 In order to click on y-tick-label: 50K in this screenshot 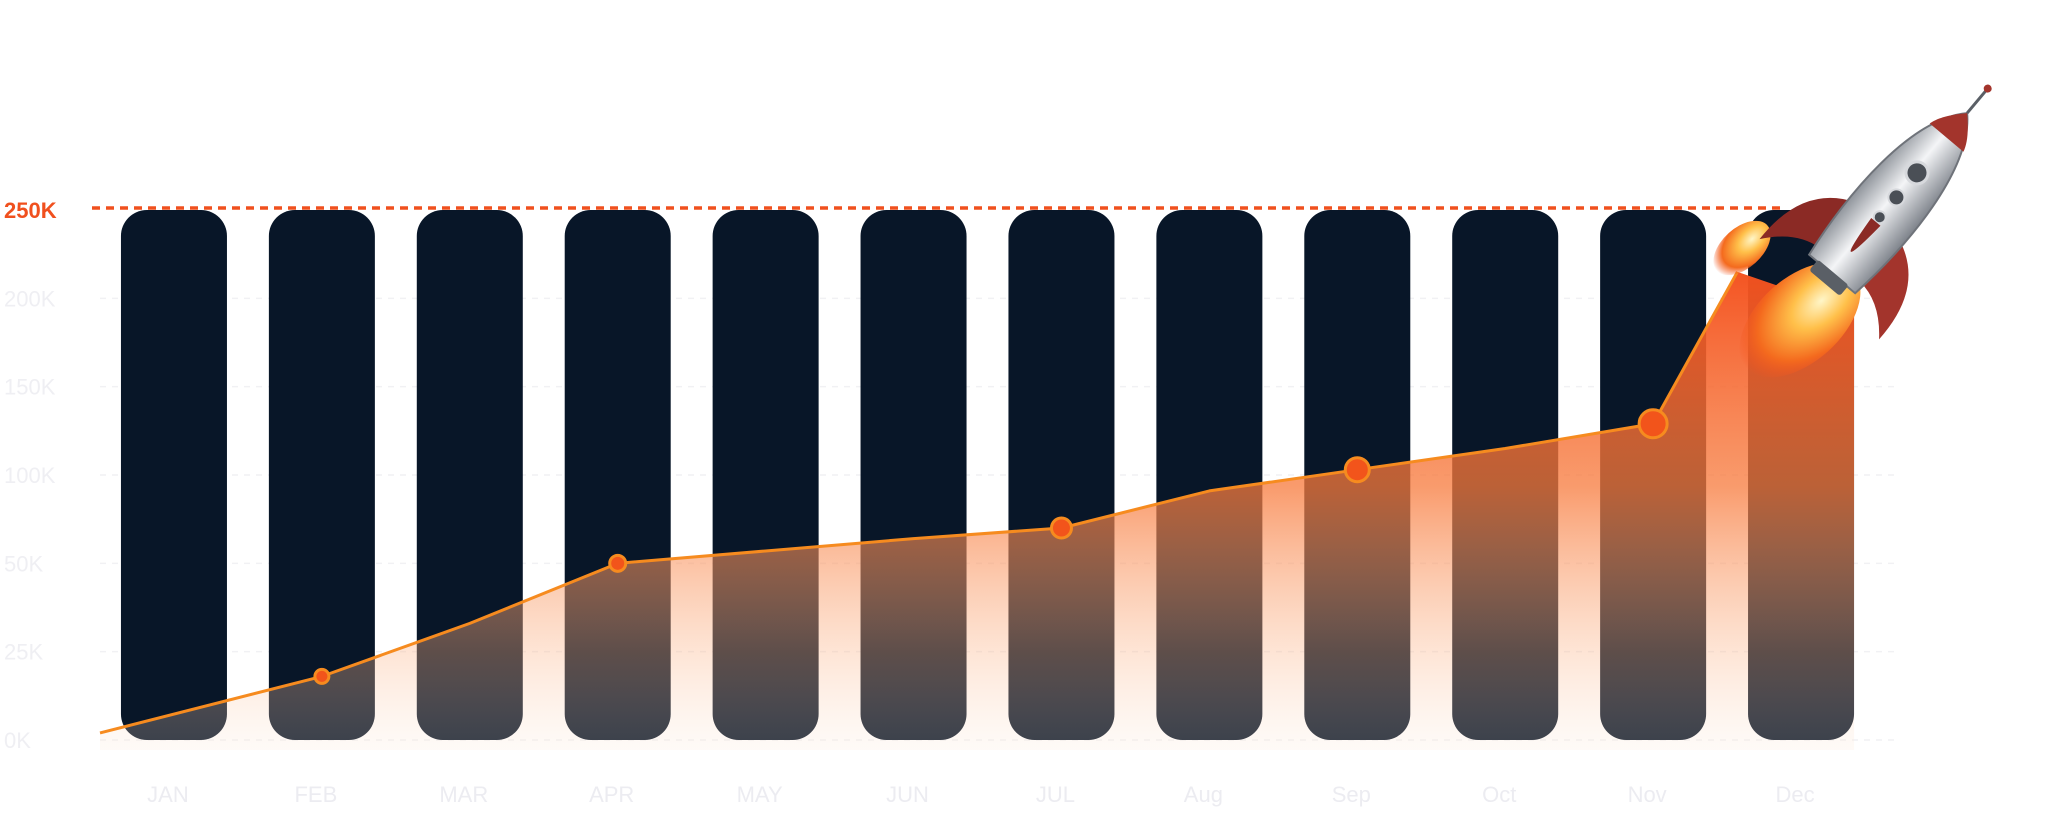, I will do `click(23, 563)`.